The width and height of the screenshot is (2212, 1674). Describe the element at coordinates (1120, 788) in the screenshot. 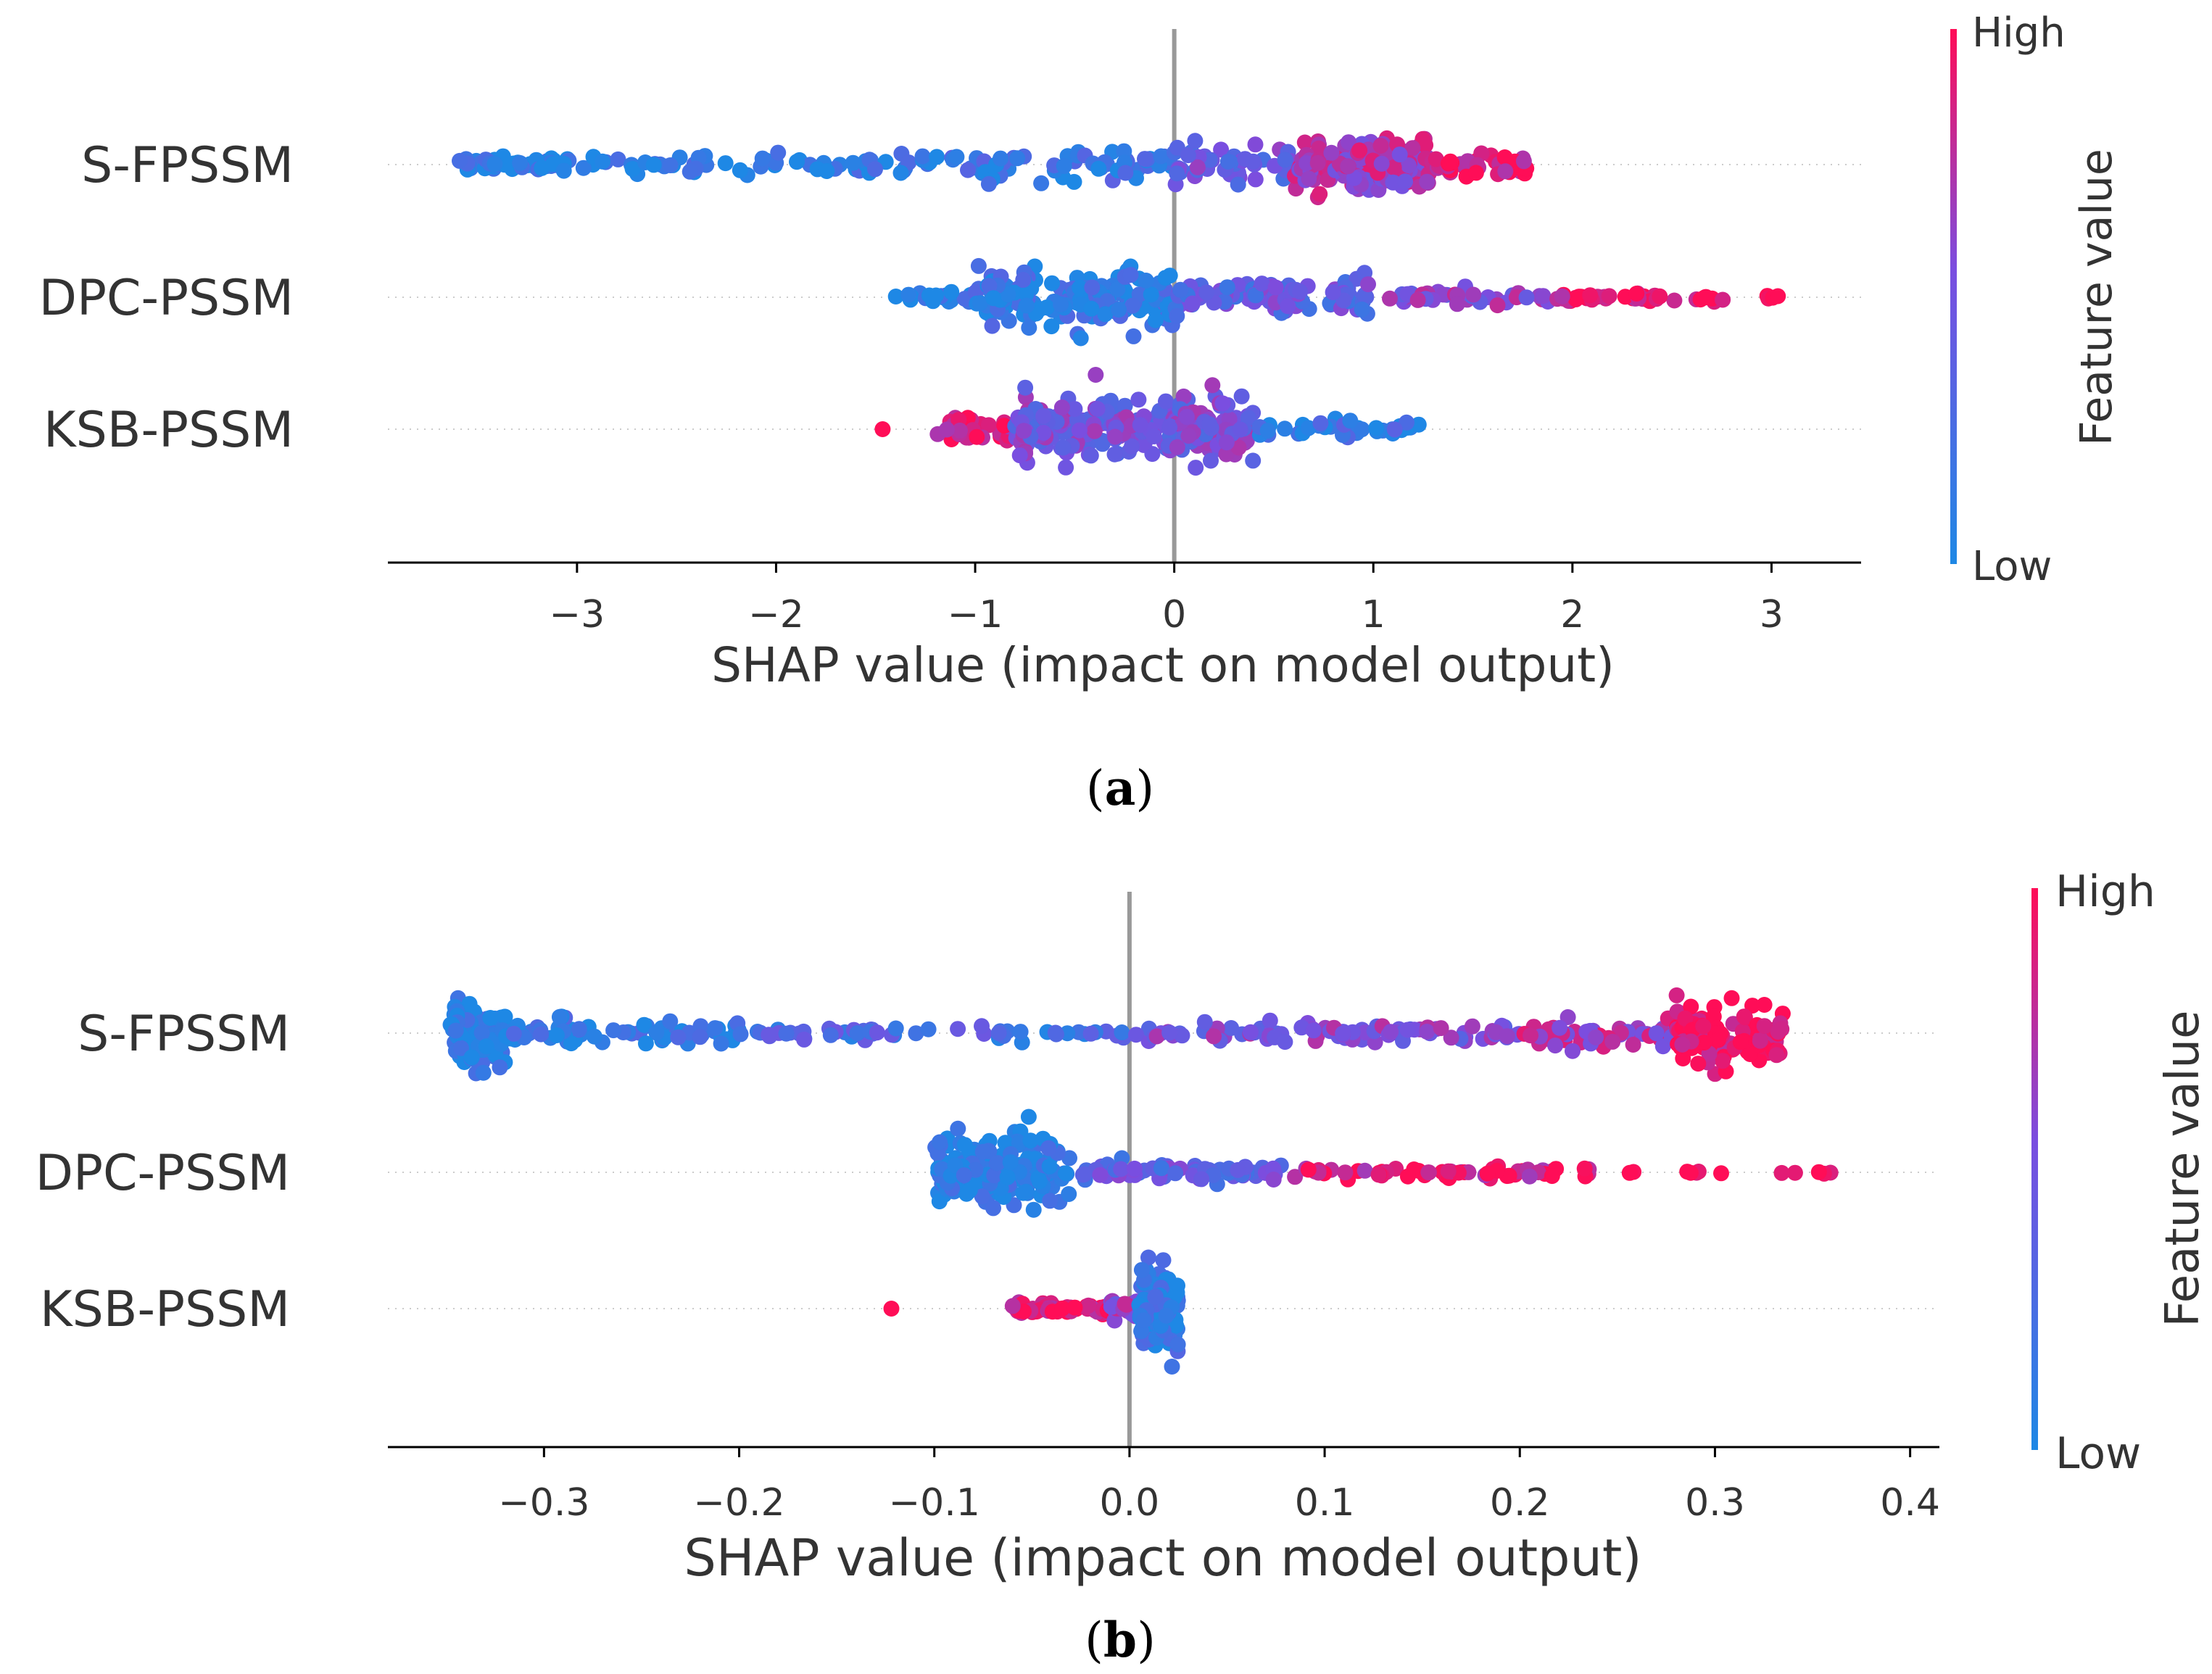

I see `caption-letter-a: a` at that location.